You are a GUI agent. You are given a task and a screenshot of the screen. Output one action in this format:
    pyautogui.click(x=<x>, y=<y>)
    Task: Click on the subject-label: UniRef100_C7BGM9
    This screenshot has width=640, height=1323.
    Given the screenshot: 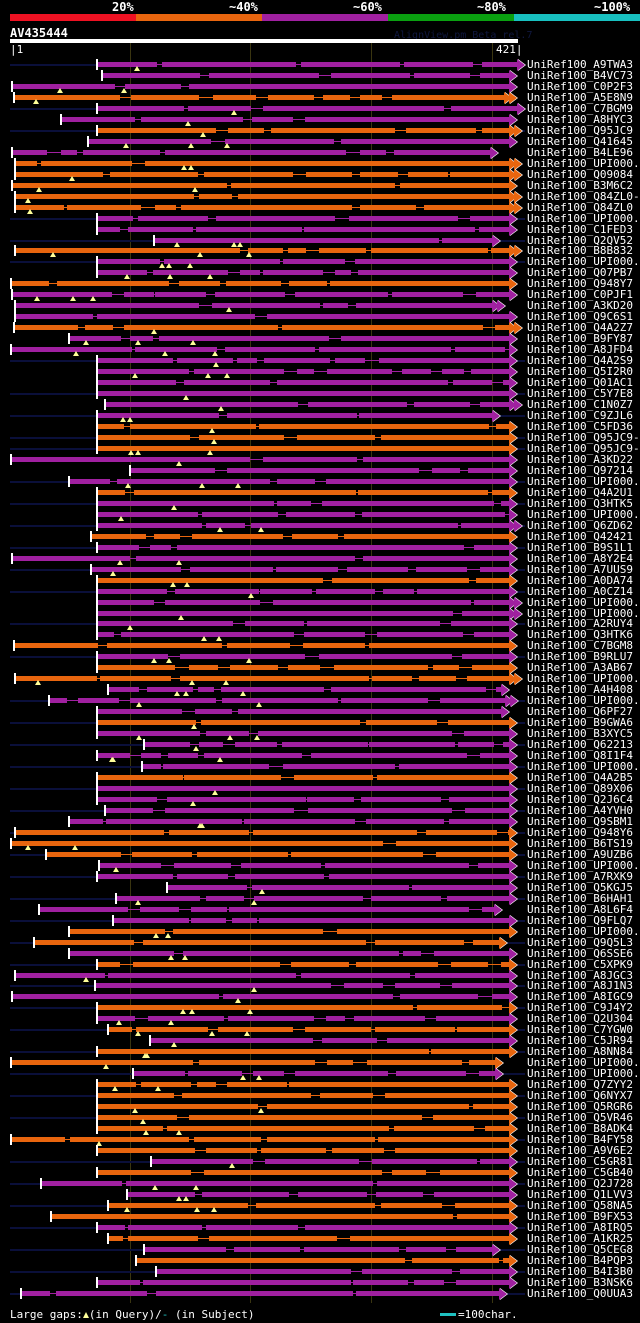 What is the action you would take?
    pyautogui.click(x=580, y=108)
    